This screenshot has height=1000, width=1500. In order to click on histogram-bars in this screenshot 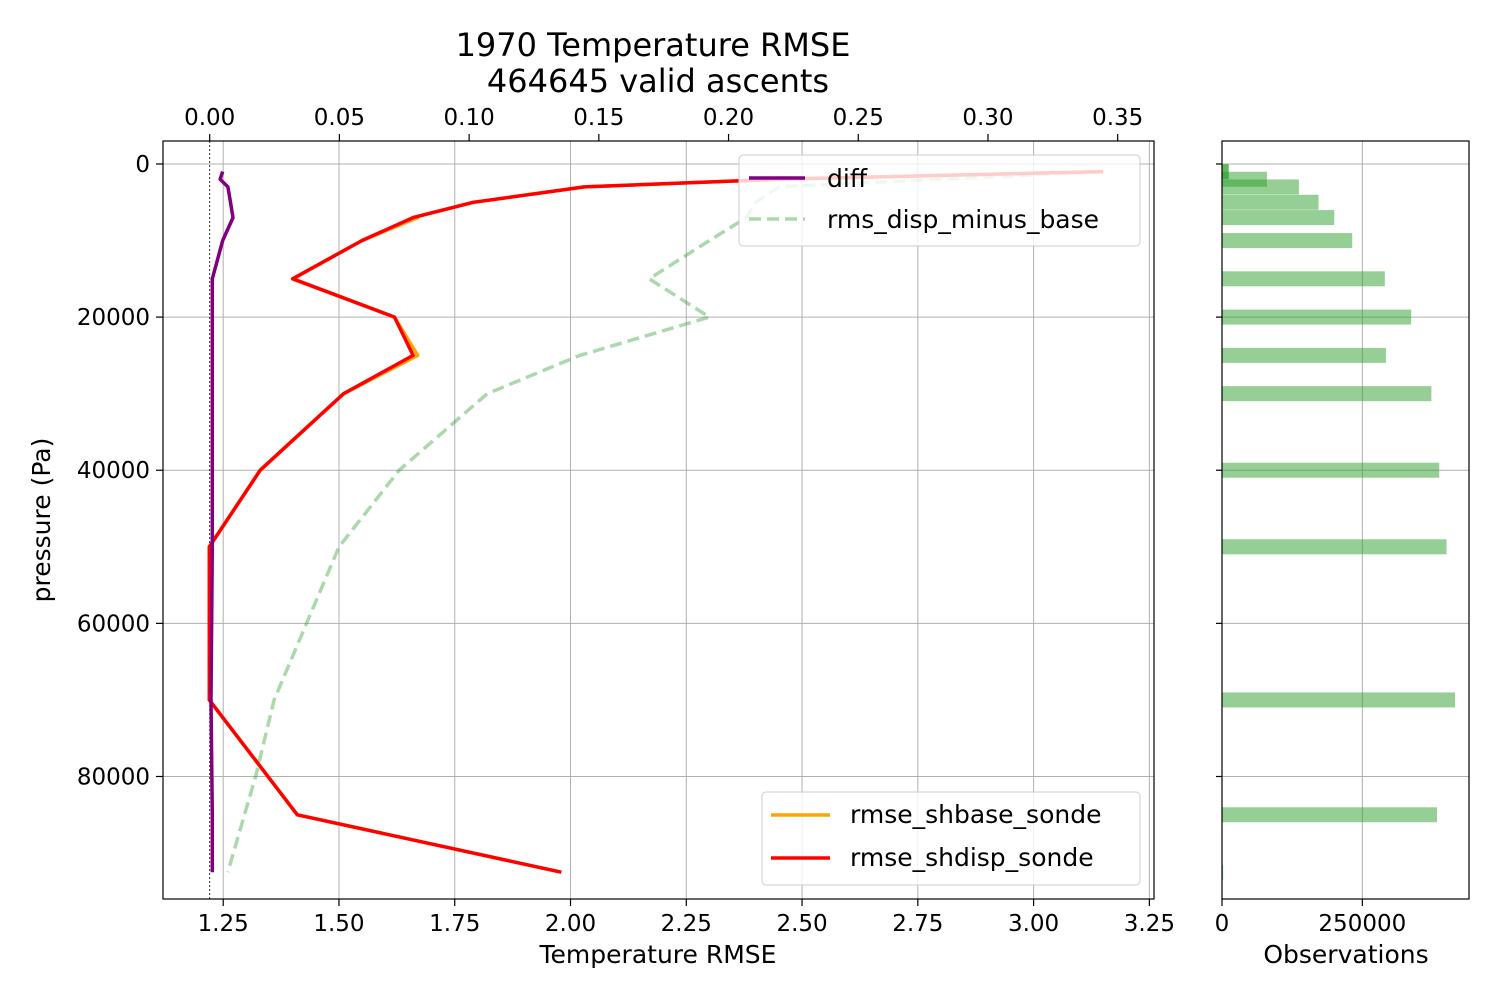, I will do `click(1338, 522)`.